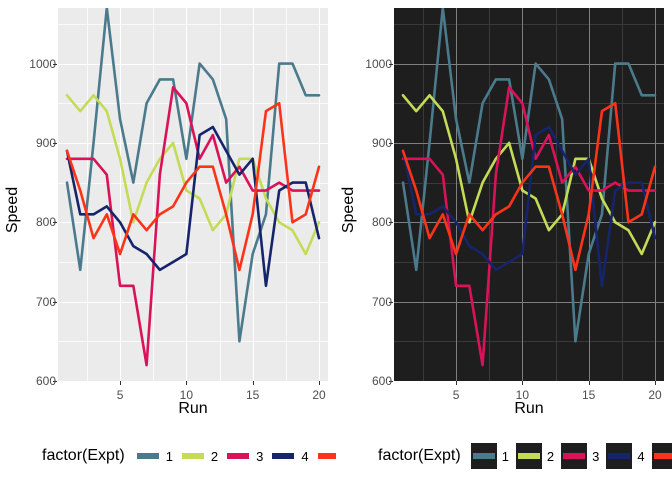  I want to click on legend-light: factor(Expt) 1 2 3 45, so click(168, 456).